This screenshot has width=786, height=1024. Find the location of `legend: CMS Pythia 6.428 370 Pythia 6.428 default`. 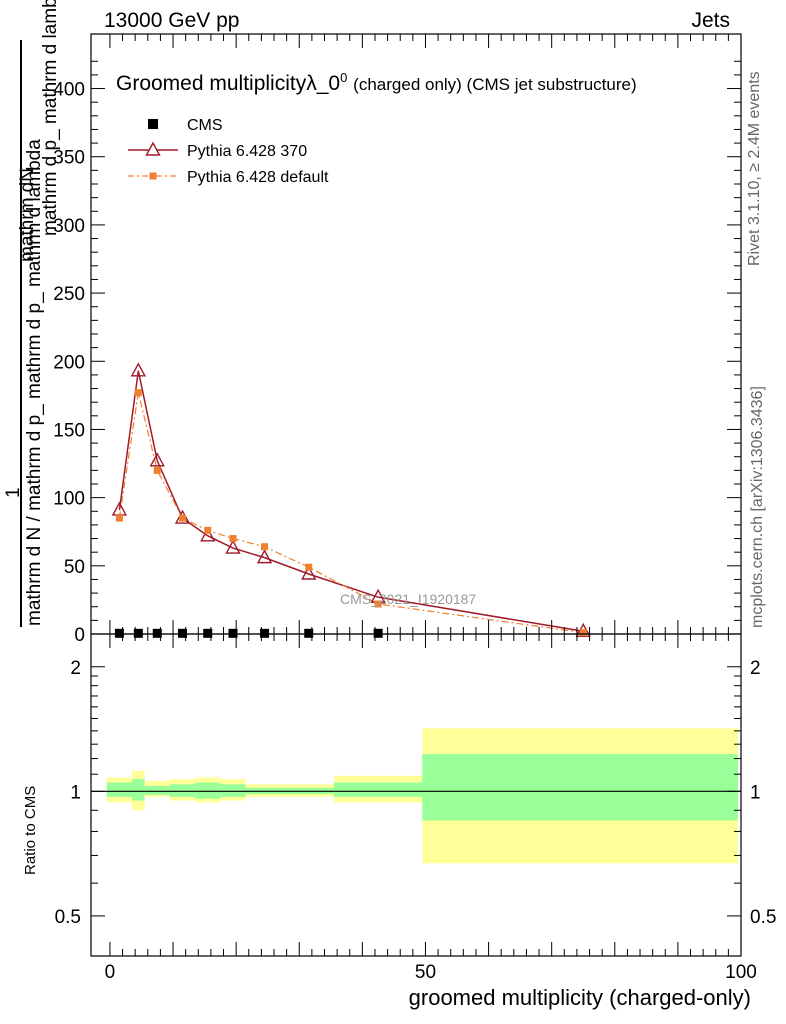

legend: CMS Pythia 6.428 370 Pythia 6.428 default is located at coordinates (228, 151).